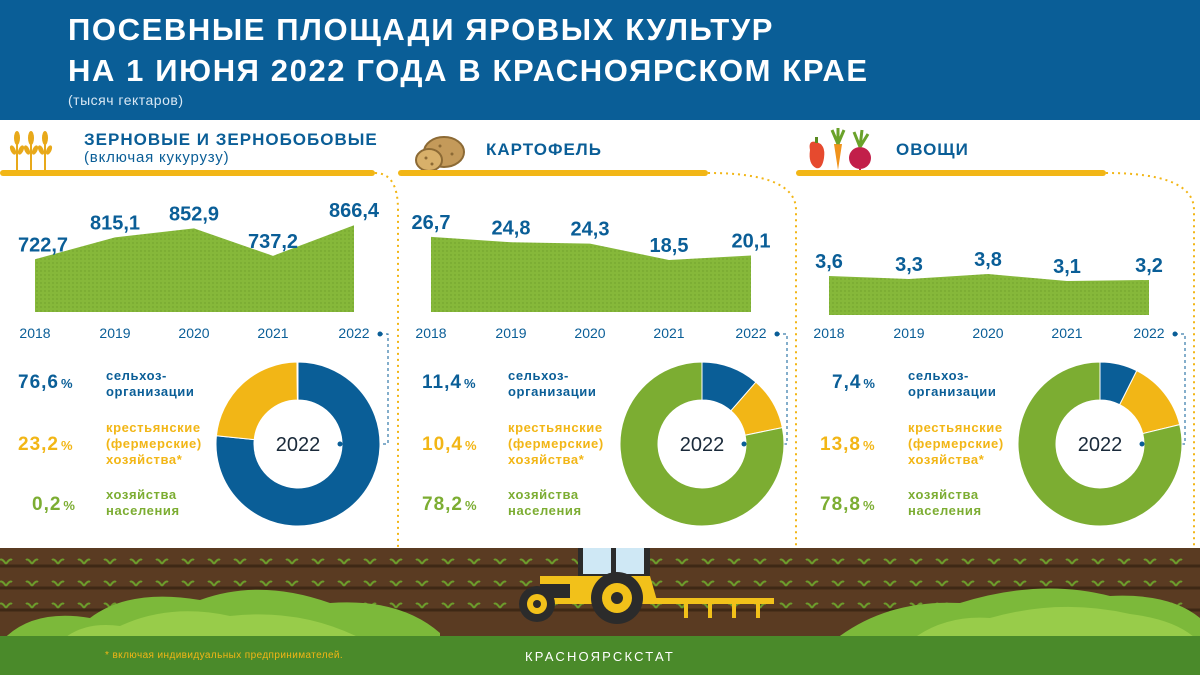 The width and height of the screenshot is (1200, 675). What do you see at coordinates (43, 245) in the screenshot?
I see `value-label: 722,7` at bounding box center [43, 245].